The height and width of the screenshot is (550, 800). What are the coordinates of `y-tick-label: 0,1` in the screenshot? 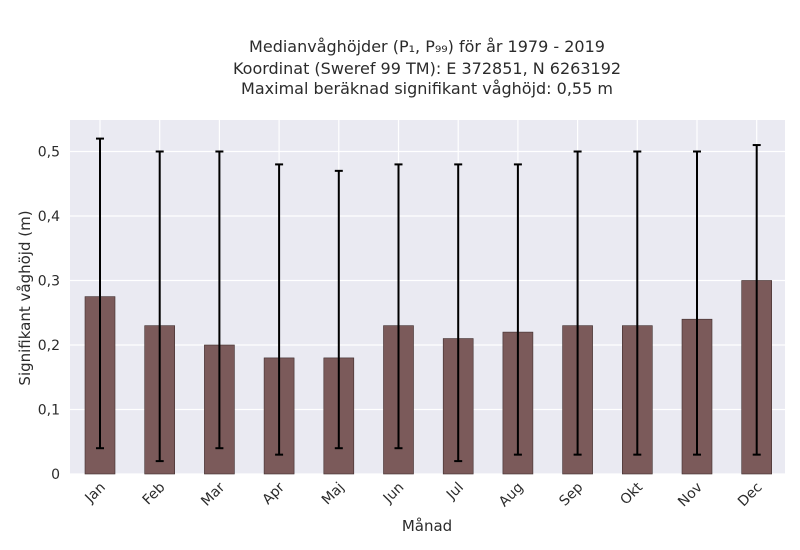 It's located at (49, 411).